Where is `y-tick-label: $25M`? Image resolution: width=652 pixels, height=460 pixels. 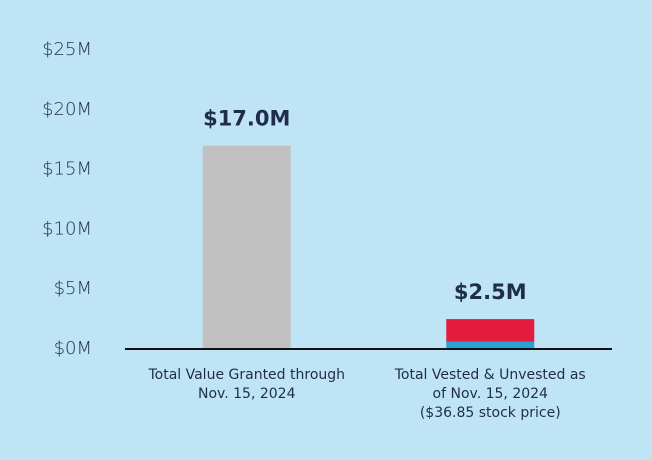 y-tick-label: $25M is located at coordinates (67, 49).